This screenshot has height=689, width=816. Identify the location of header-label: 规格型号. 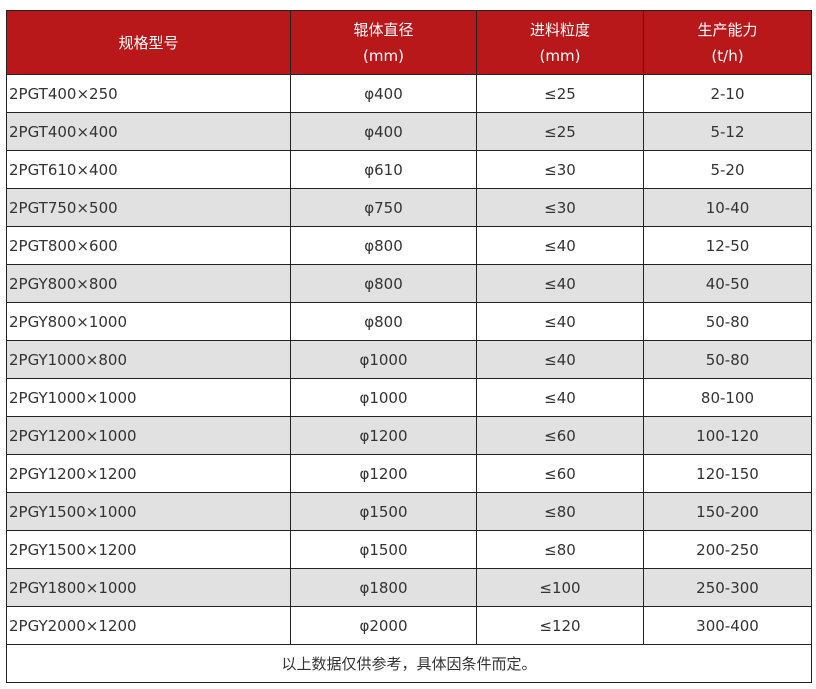
(148, 42).